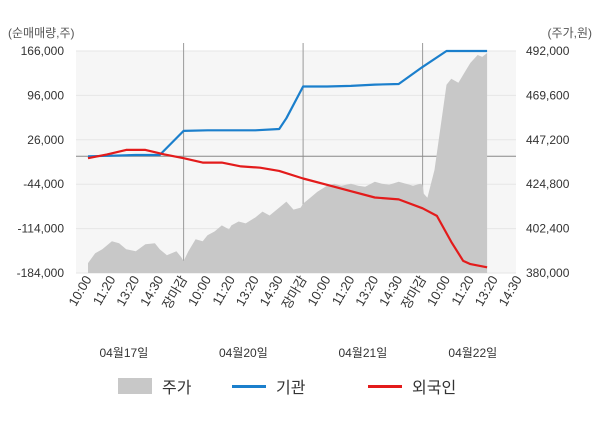  Describe the element at coordinates (385, 386) in the screenshot. I see `legend-swatch-foreign` at that location.